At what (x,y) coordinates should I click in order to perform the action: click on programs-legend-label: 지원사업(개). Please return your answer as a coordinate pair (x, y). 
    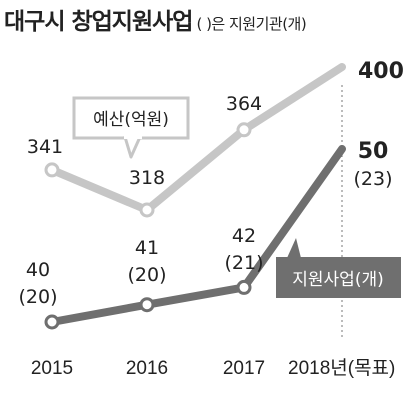
    Looking at the image, I should click on (337, 280).